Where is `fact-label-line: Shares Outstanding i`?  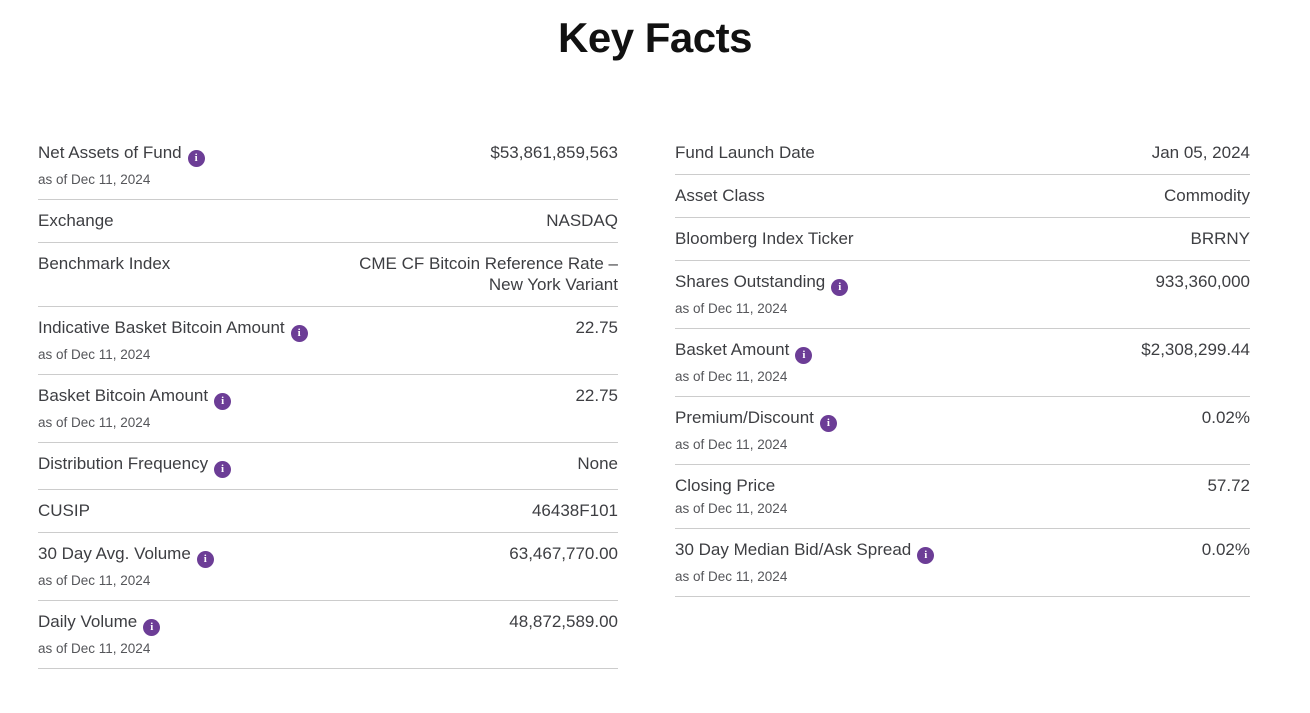
fact-label-line: Shares Outstanding i is located at coordinates (835, 284).